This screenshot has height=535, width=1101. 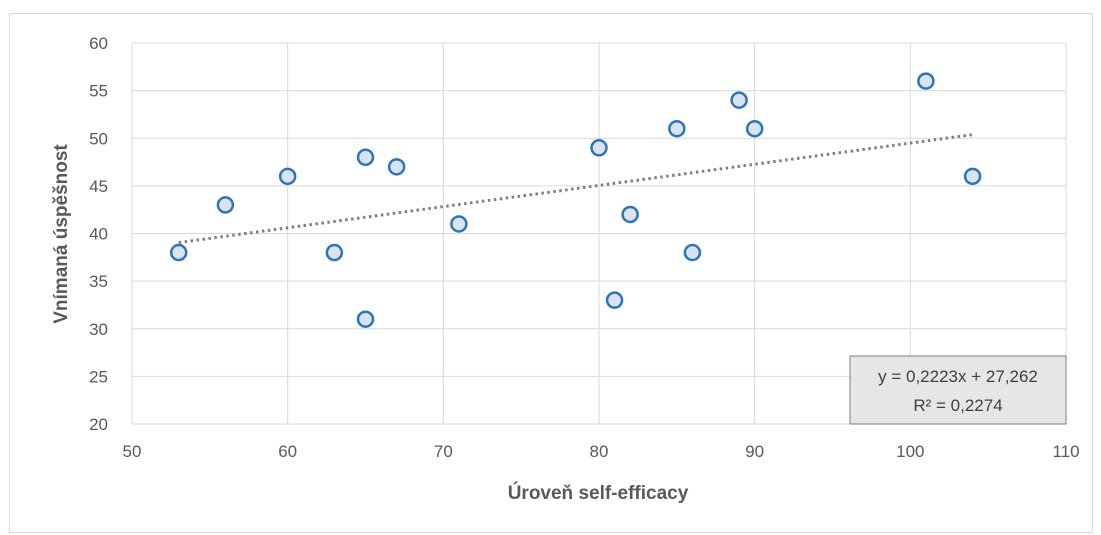 I want to click on x-tick-label: 110, so click(x=1065, y=451).